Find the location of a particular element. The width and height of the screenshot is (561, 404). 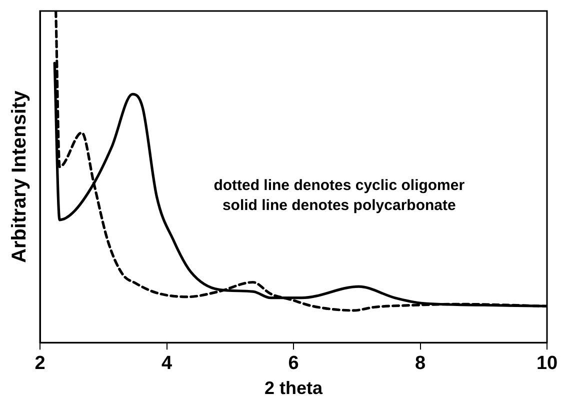

x-tick-label: 2 is located at coordinates (40, 363).